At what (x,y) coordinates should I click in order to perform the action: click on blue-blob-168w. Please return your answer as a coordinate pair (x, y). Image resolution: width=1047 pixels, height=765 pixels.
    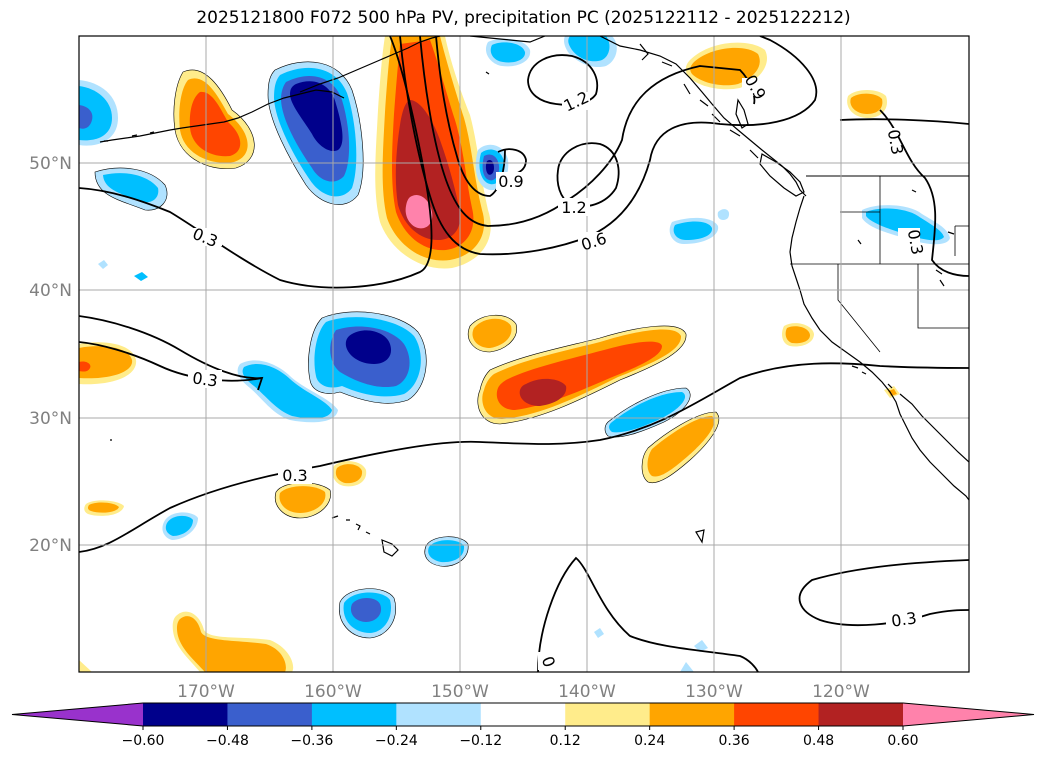
    Looking at the image, I should click on (180, 526).